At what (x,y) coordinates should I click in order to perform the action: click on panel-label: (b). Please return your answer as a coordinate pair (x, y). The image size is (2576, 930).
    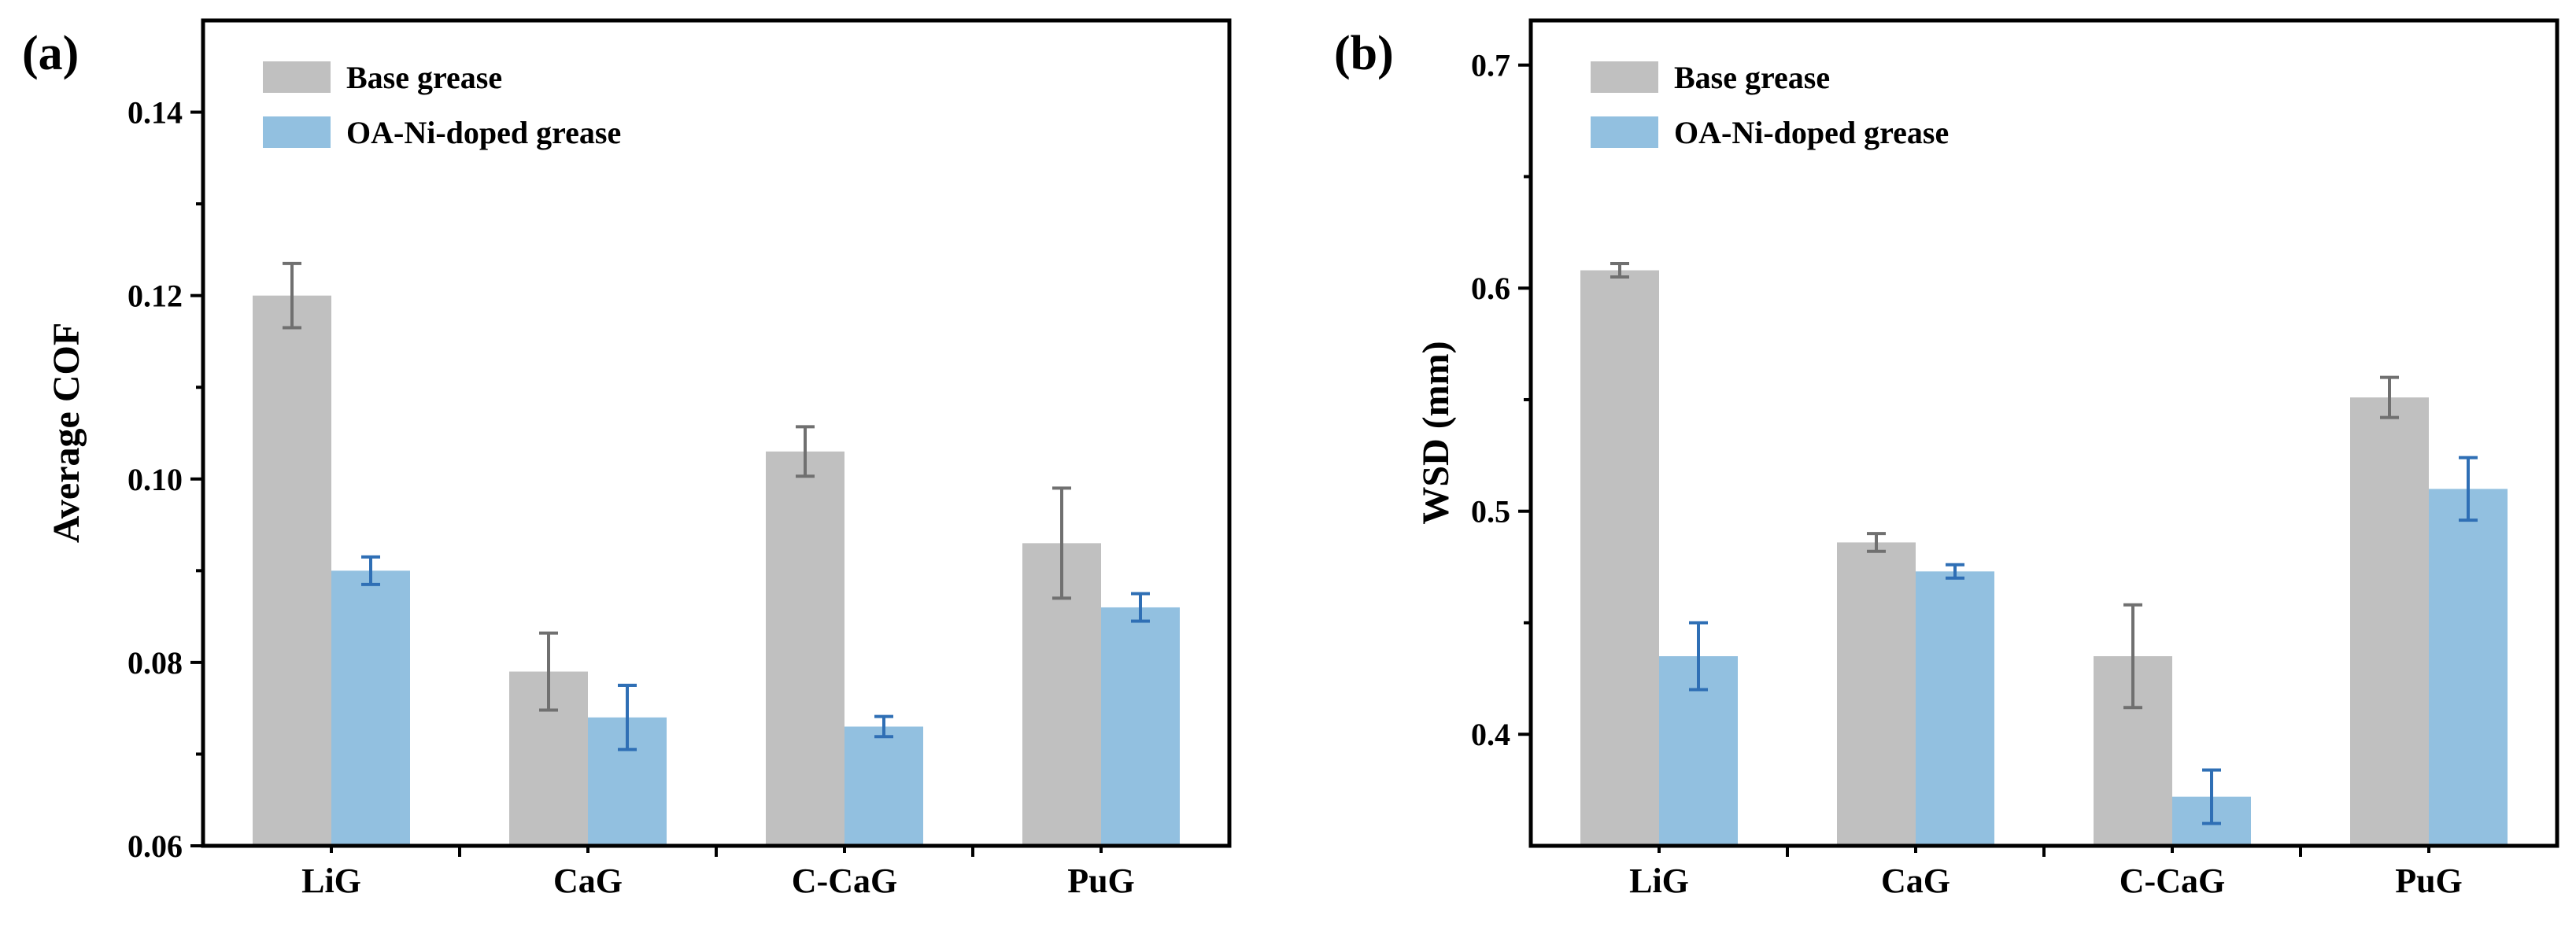
    Looking at the image, I should click on (1364, 54).